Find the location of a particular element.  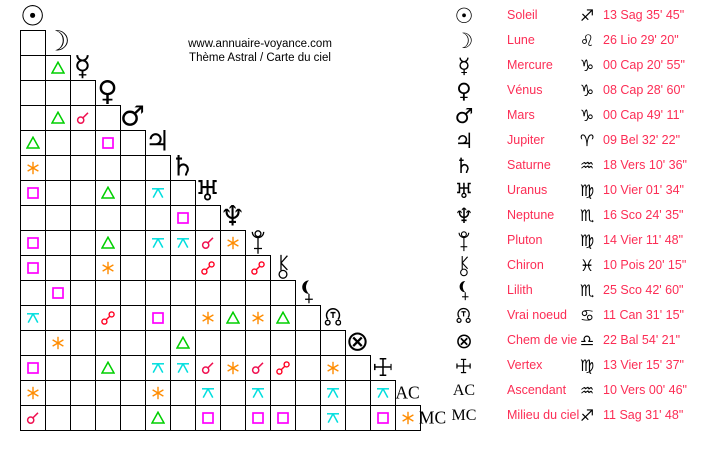

grid-cell-chiron-mercure is located at coordinates (83, 268).